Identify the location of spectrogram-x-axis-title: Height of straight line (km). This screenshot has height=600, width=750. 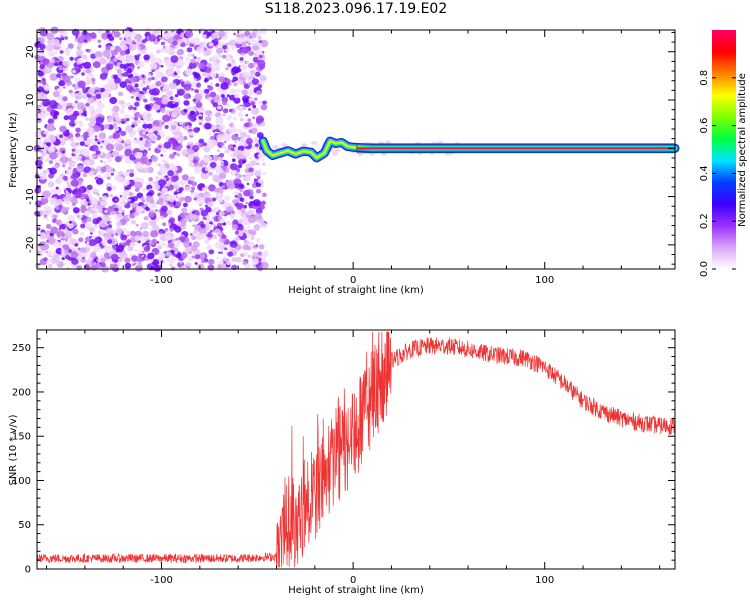
(356, 290).